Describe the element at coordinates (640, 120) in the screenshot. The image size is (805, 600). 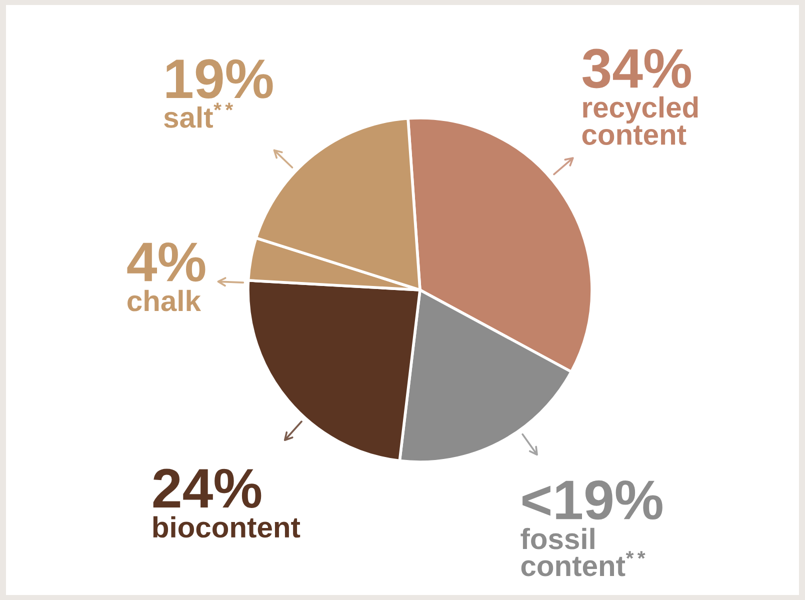
I see `slice-label: recycled content` at that location.